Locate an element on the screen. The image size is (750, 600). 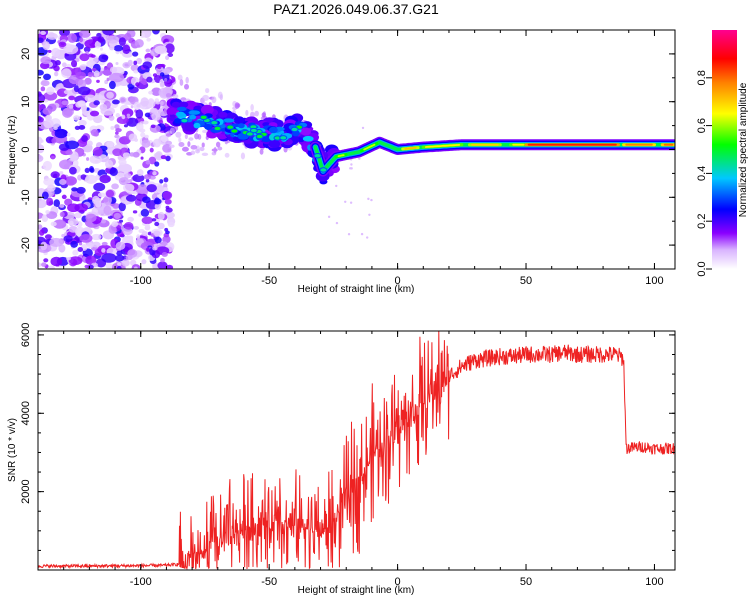
colorbar-label: Normalized spectral amplitude is located at coordinates (743, 149).